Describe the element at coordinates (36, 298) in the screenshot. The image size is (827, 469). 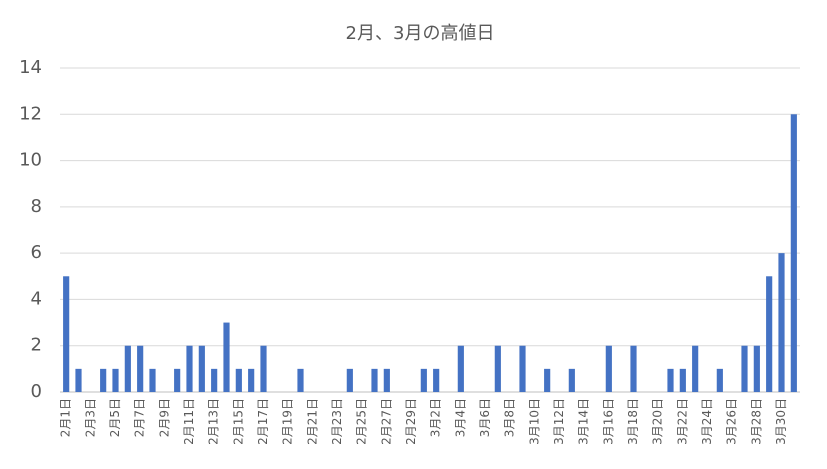
I see `y-tick-label: 4` at that location.